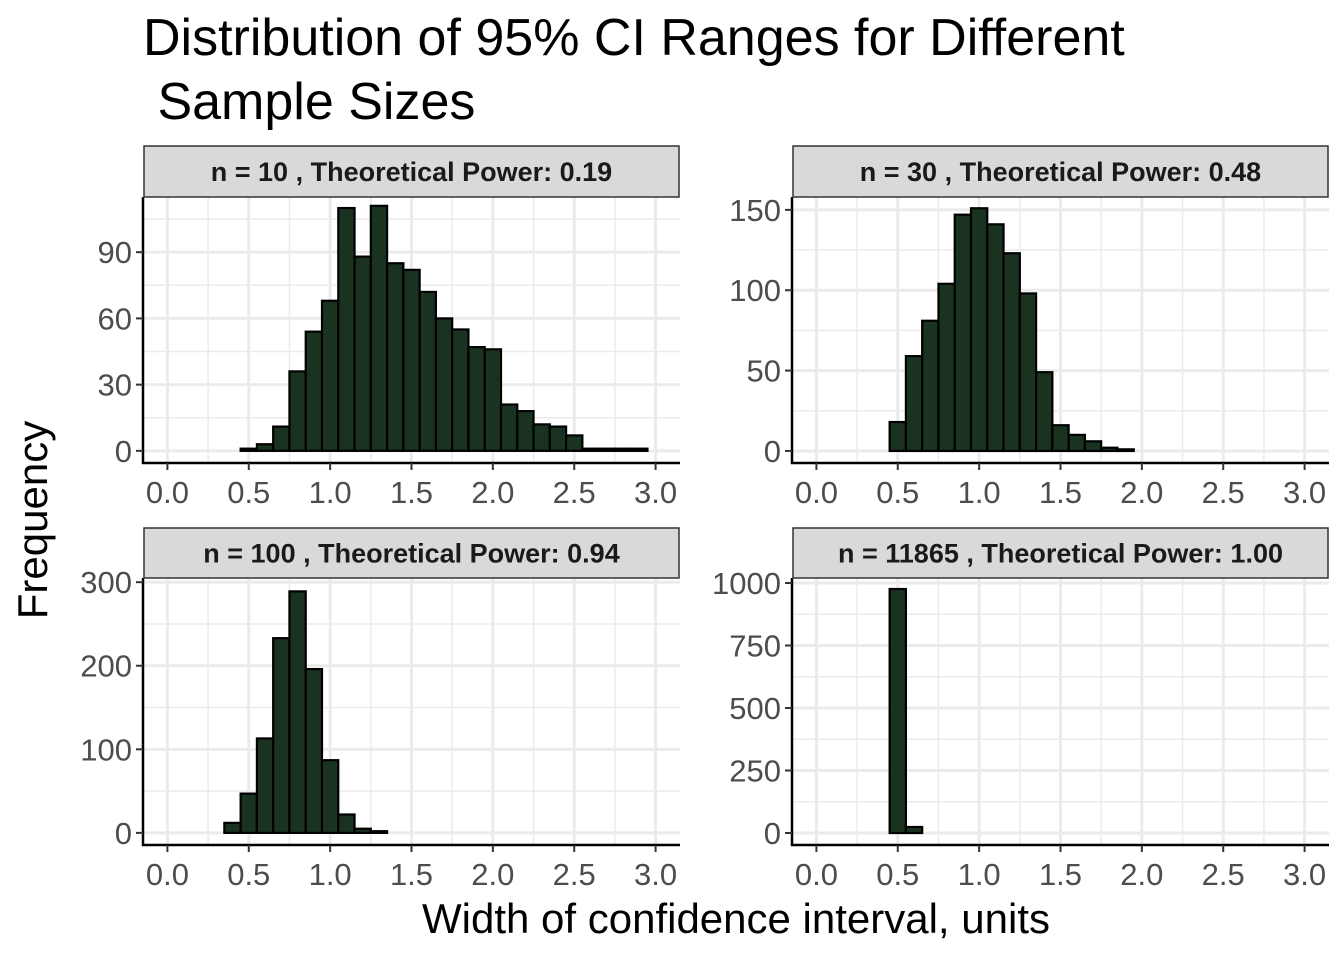  I want to click on y-tick-label: 30, so click(115, 385).